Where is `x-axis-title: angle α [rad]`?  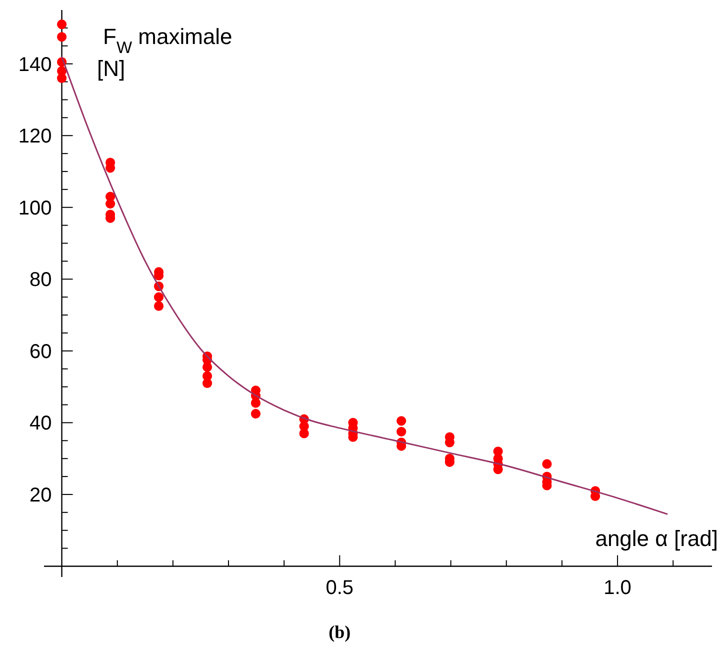 x-axis-title: angle α [rad] is located at coordinates (656, 539).